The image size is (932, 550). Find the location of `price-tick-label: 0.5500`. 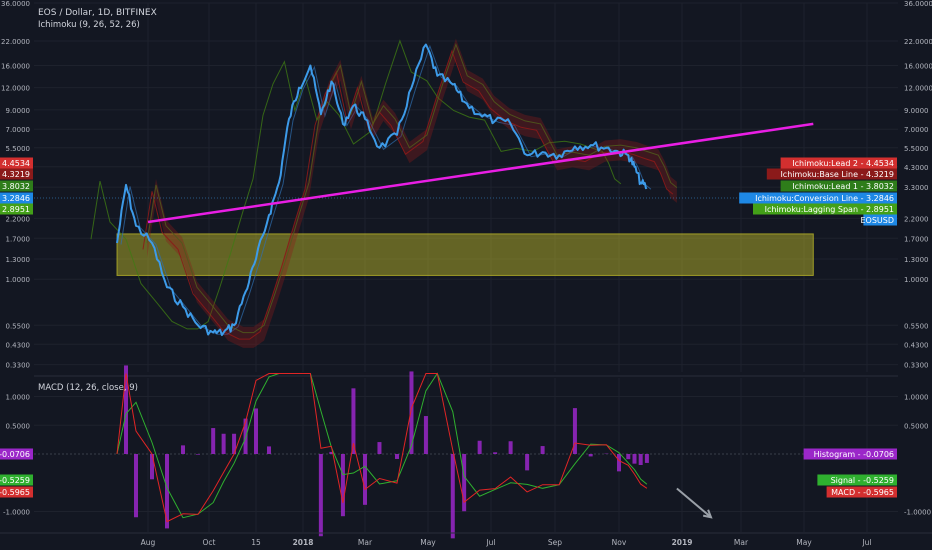

price-tick-label: 0.5500 is located at coordinates (18, 326).